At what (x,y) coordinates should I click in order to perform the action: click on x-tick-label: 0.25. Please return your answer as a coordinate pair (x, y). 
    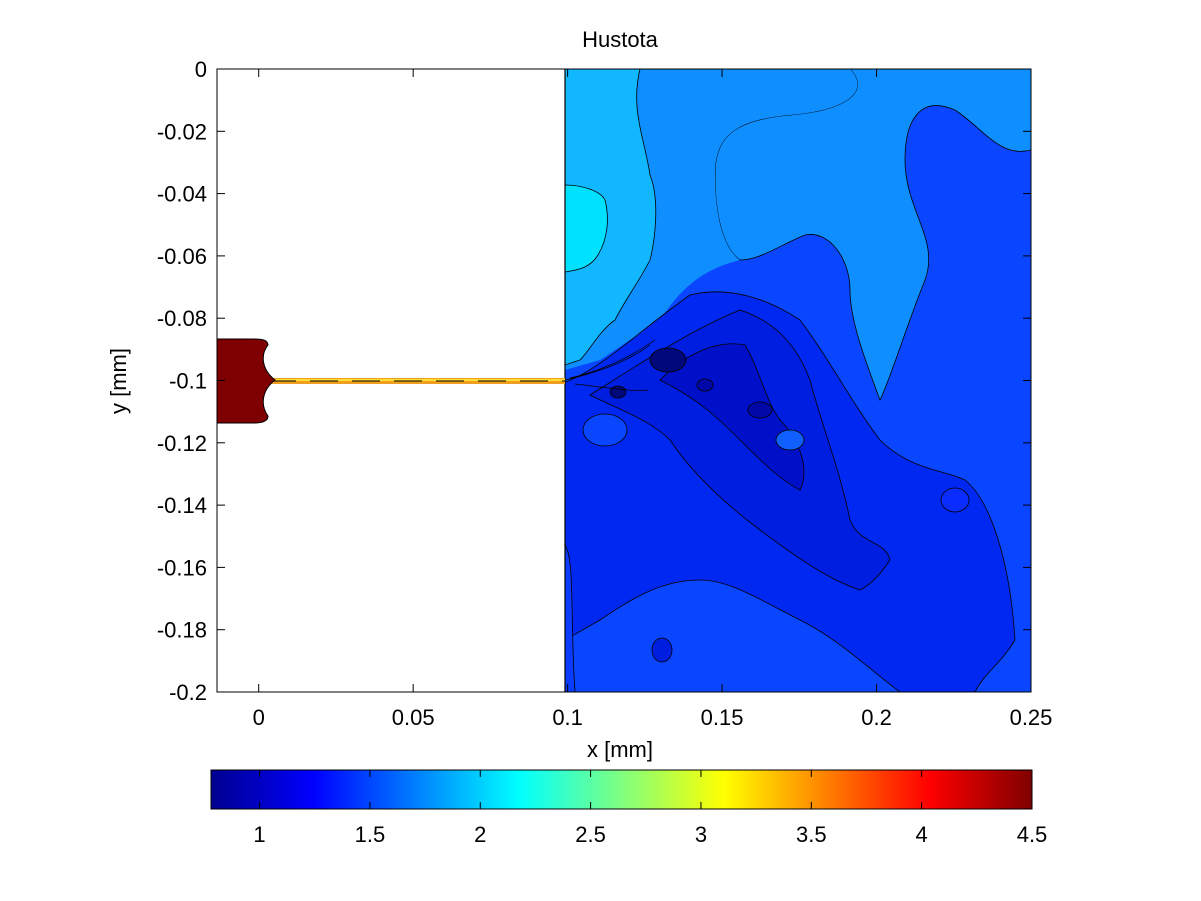
    Looking at the image, I should click on (1031, 717).